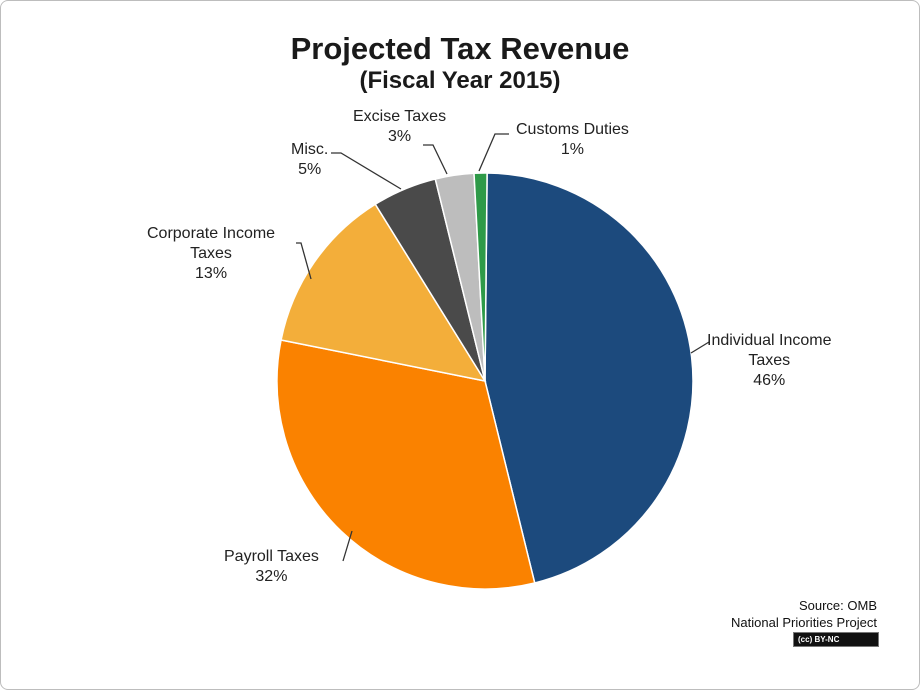 The width and height of the screenshot is (920, 690). What do you see at coordinates (347, 546) in the screenshot?
I see `leader-line-payroll` at bounding box center [347, 546].